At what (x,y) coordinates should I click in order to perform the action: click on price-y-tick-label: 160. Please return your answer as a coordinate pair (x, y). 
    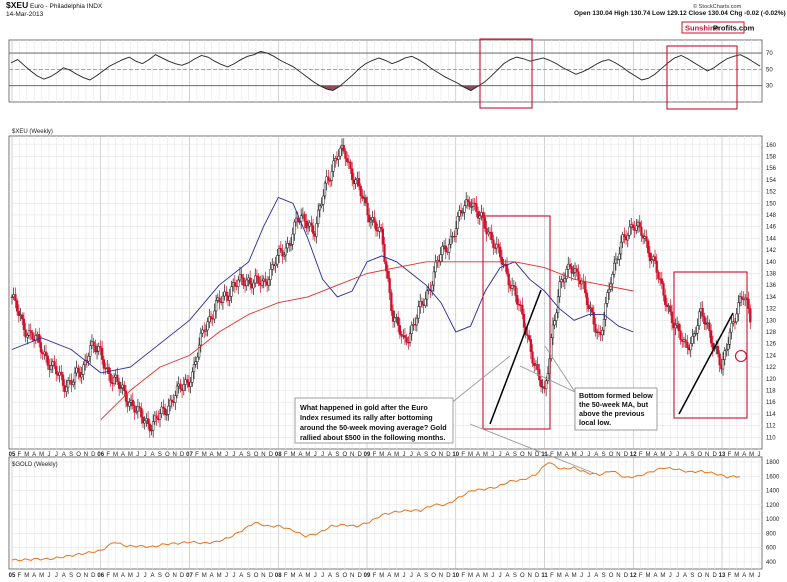
    Looking at the image, I should click on (771, 146).